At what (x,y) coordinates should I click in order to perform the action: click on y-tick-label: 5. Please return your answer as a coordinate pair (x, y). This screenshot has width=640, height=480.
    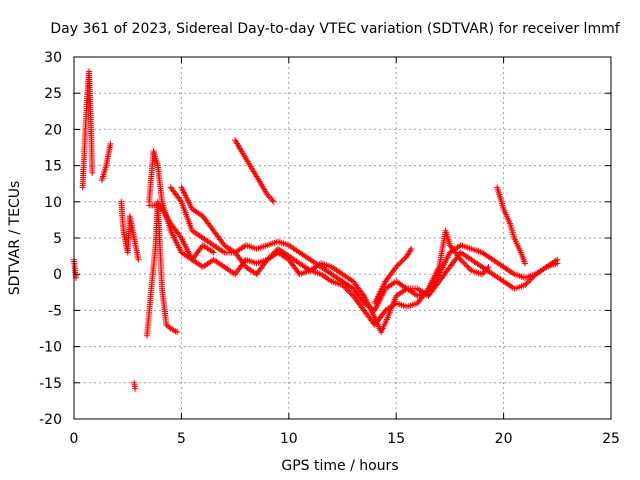
    Looking at the image, I should click on (57, 239).